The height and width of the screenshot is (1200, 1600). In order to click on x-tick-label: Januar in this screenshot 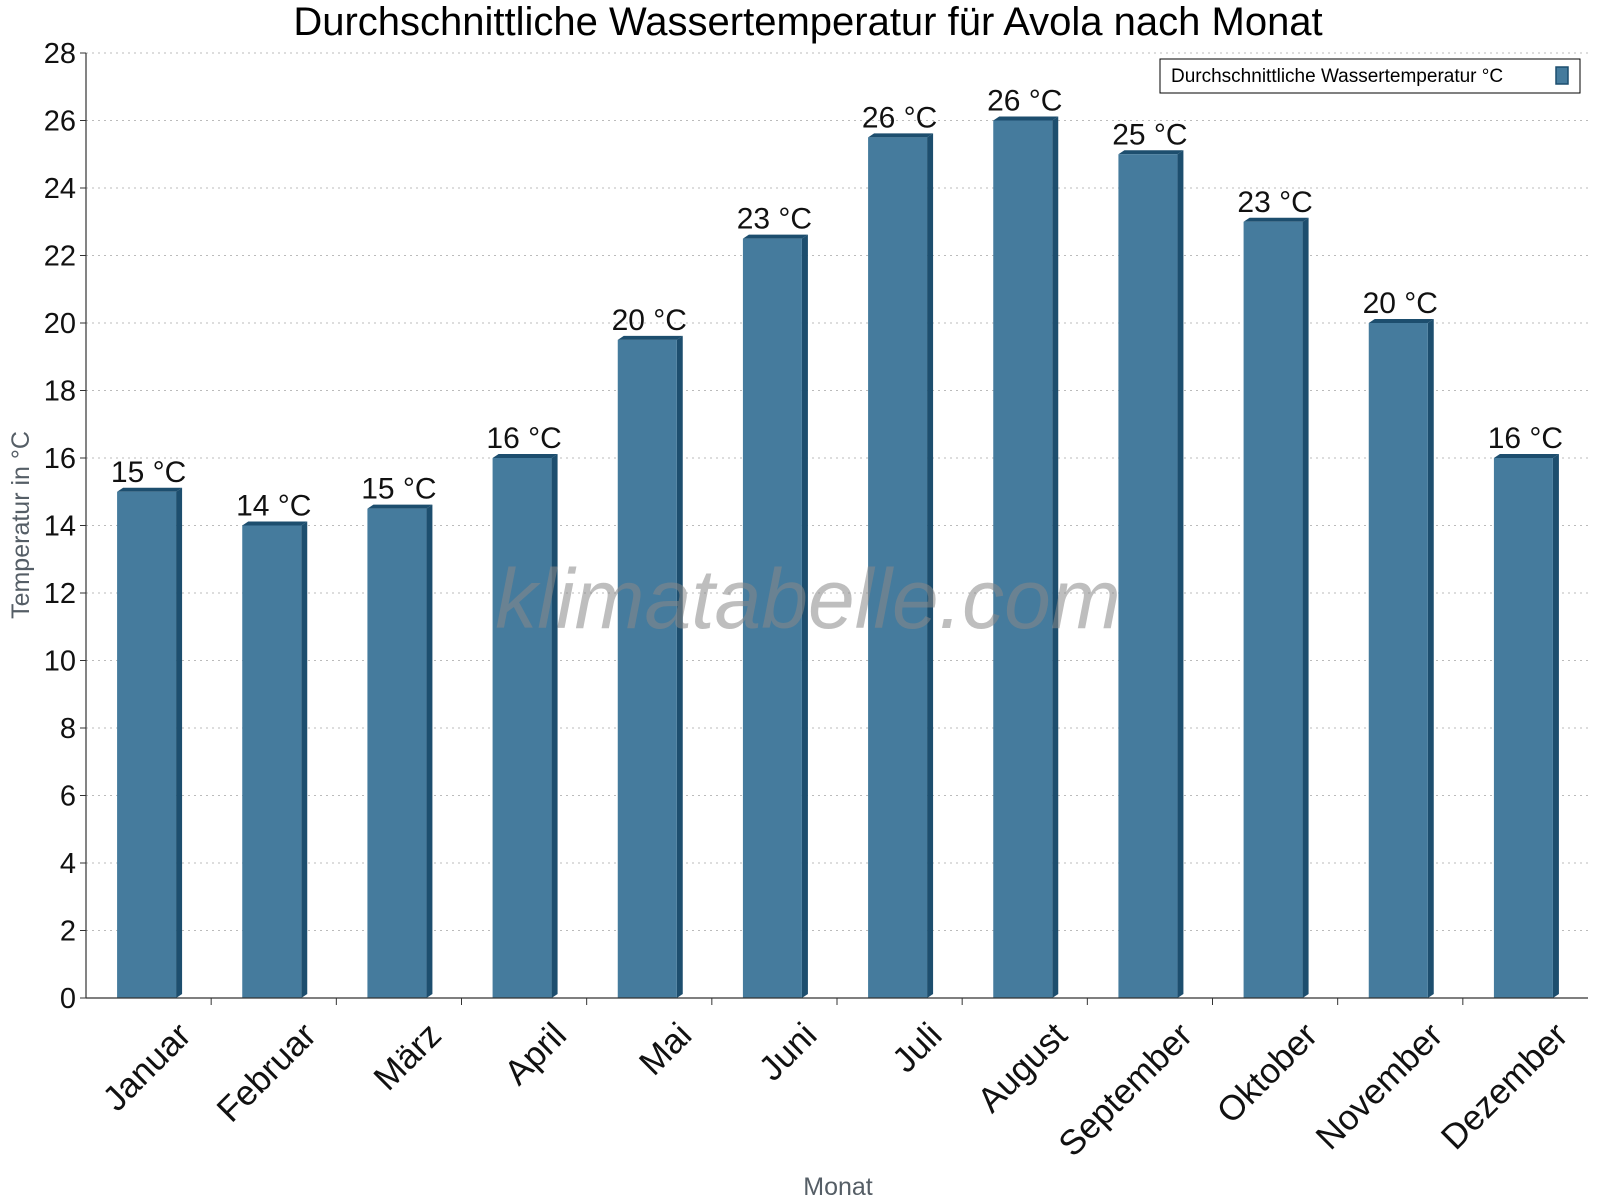, I will do `click(146, 1066)`.